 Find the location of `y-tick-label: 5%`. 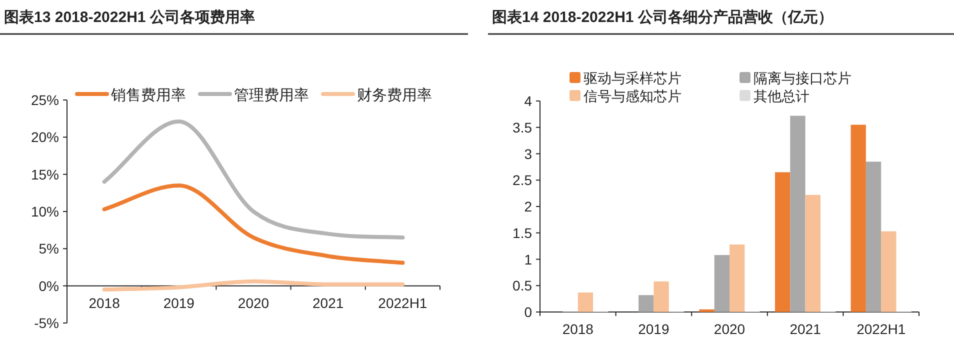

y-tick-label: 5% is located at coordinates (48, 248).